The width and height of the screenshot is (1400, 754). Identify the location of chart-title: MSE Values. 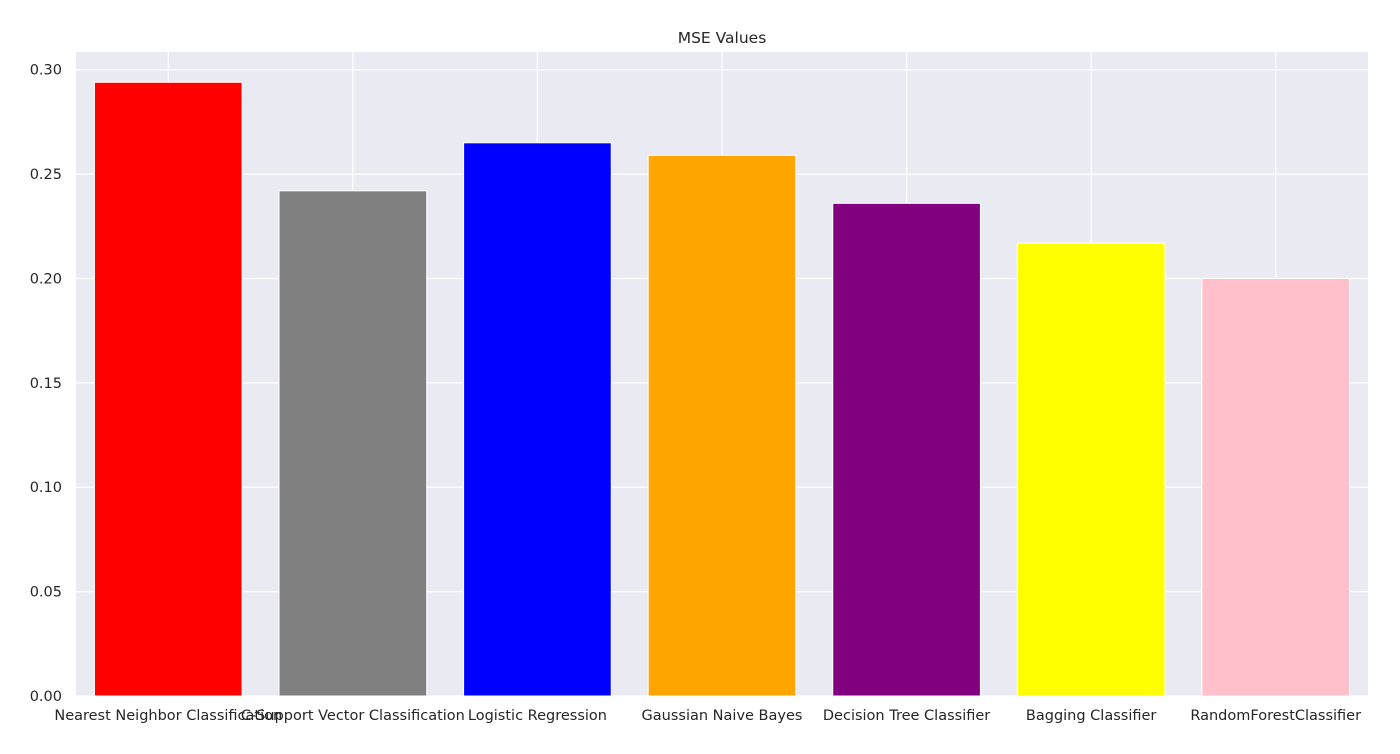
(722, 38).